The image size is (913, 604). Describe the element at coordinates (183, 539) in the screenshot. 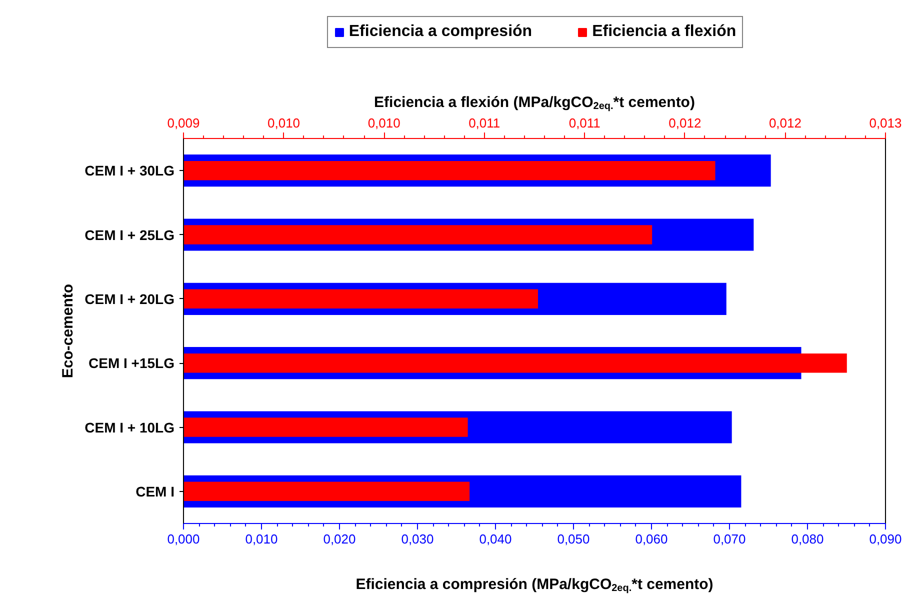

I see `x-tick-label: 0,000` at that location.